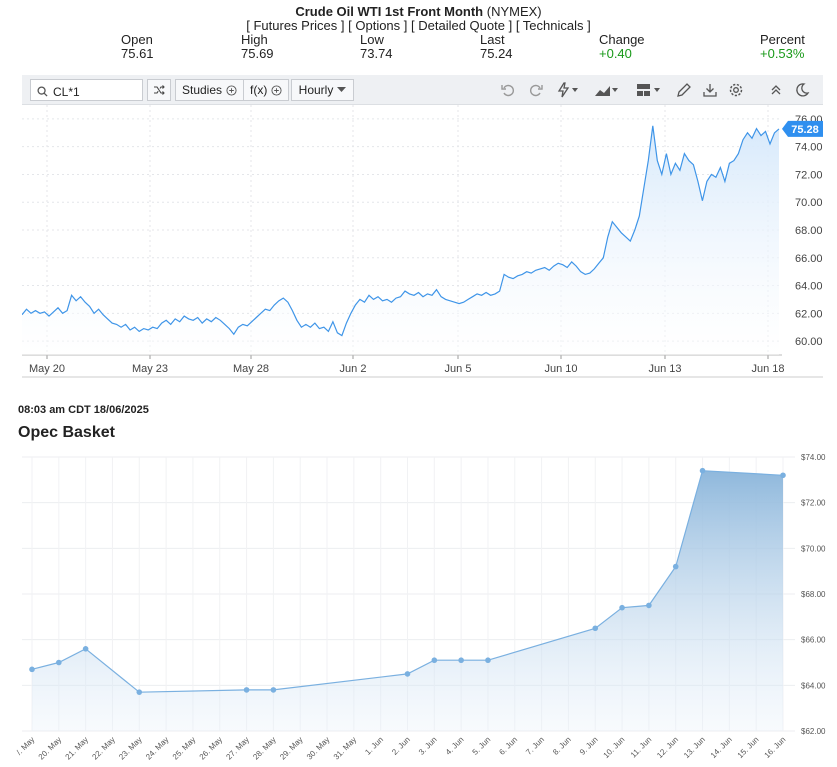 The height and width of the screenshot is (767, 837). Describe the element at coordinates (667, 747) in the screenshot. I see `x-tick-label: 12. Jun` at that location.